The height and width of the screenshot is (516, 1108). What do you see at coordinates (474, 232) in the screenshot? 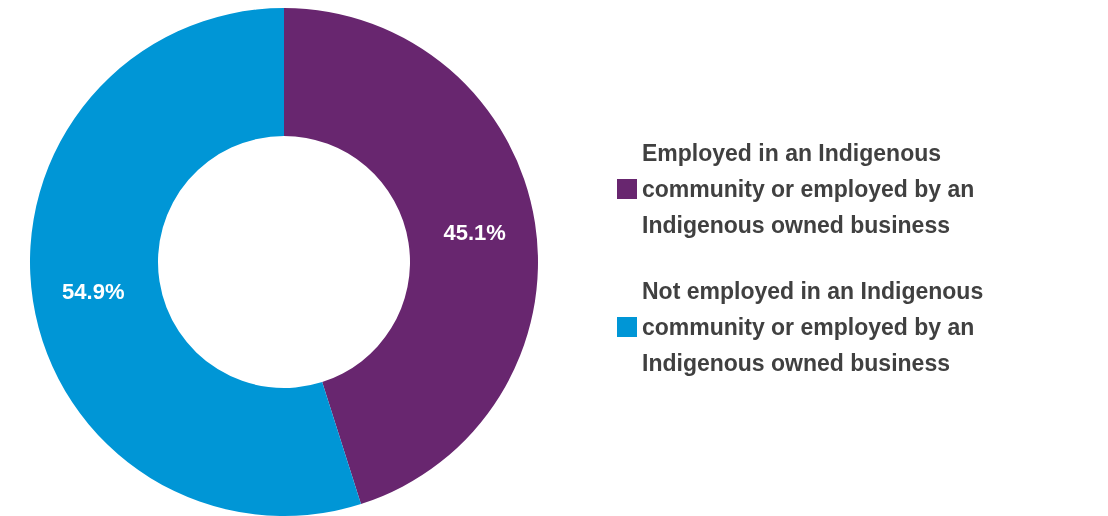
I see `data-label: 45.1%` at bounding box center [474, 232].